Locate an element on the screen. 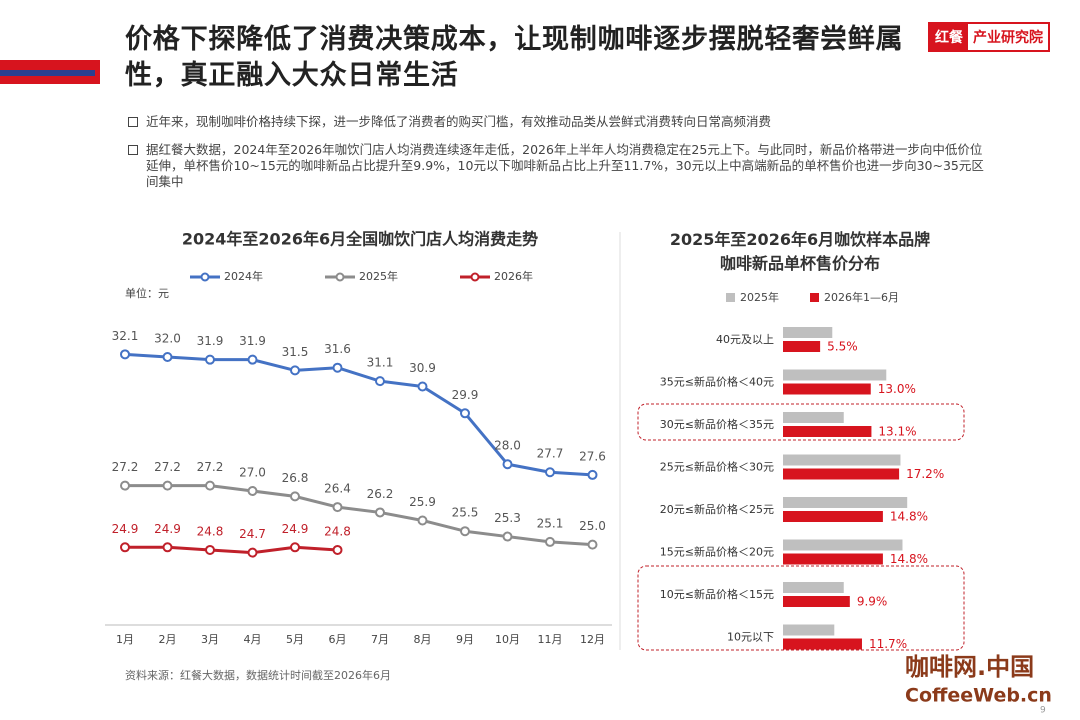 This screenshot has width=1080, height=720. logo: 红餐 产业研究院 is located at coordinates (989, 37).